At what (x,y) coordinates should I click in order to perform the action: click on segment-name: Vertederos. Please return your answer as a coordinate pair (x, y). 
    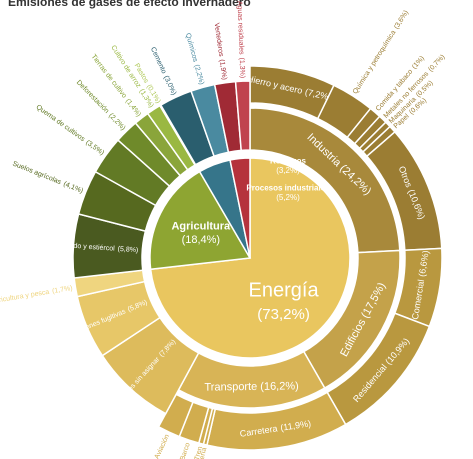
    Looking at the image, I should click on (219, 39).